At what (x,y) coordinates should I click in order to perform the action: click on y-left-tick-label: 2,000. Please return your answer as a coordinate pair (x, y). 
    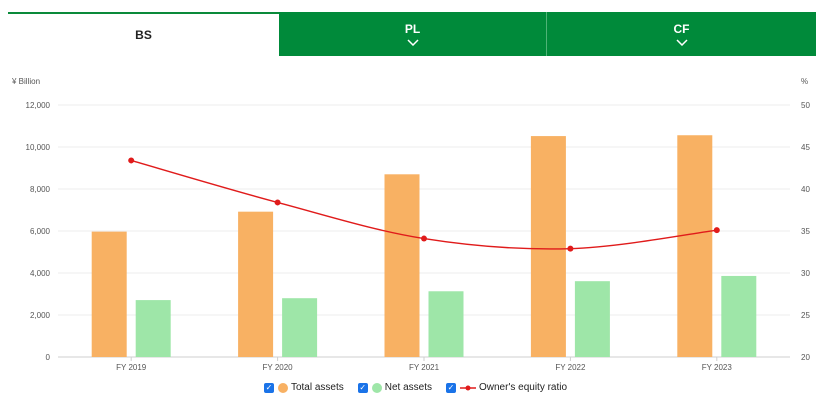
    Looking at the image, I should click on (40, 315).